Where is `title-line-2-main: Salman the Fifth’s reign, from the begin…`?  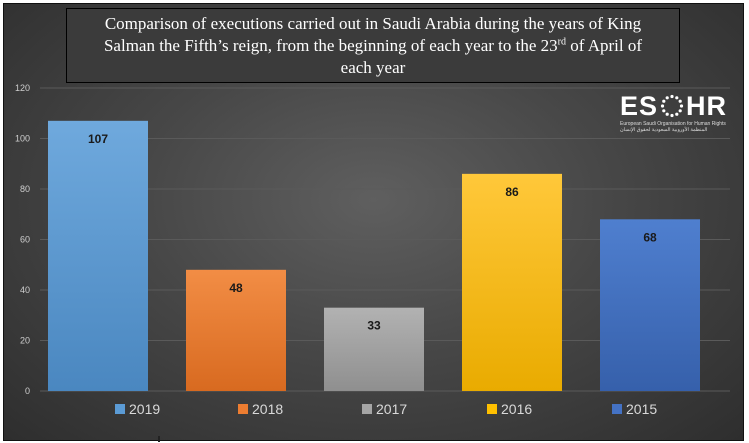 title-line-2-main: Salman the Fifth’s reign, from the begin… is located at coordinates (330, 45).